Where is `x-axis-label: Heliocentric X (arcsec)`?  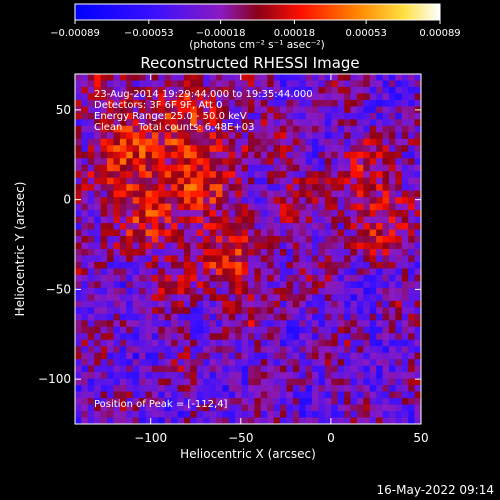 x-axis-label: Heliocentric X (arcsec) is located at coordinates (248, 454).